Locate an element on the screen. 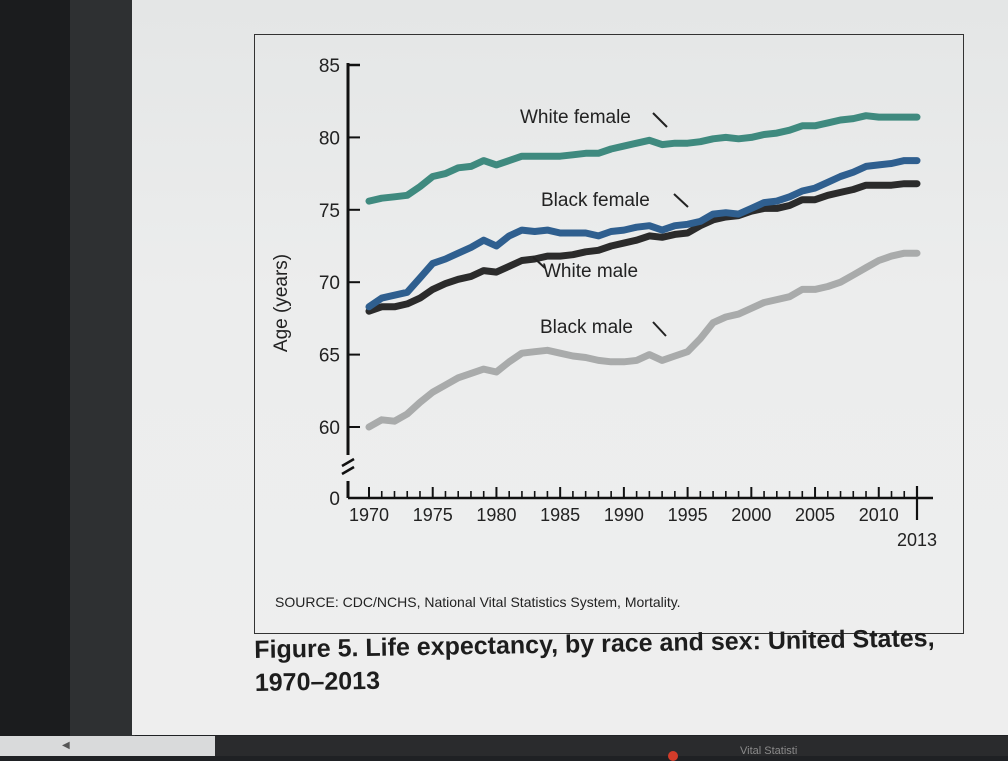  series-label-black-male: Black male is located at coordinates (586, 327).